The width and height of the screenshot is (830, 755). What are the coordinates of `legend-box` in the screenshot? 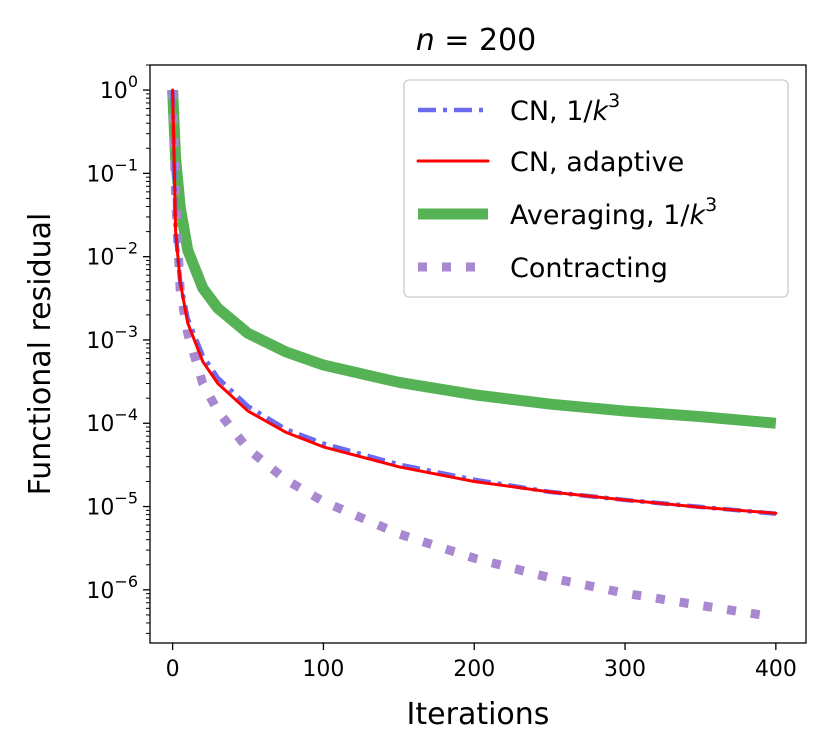 It's located at (596, 188).